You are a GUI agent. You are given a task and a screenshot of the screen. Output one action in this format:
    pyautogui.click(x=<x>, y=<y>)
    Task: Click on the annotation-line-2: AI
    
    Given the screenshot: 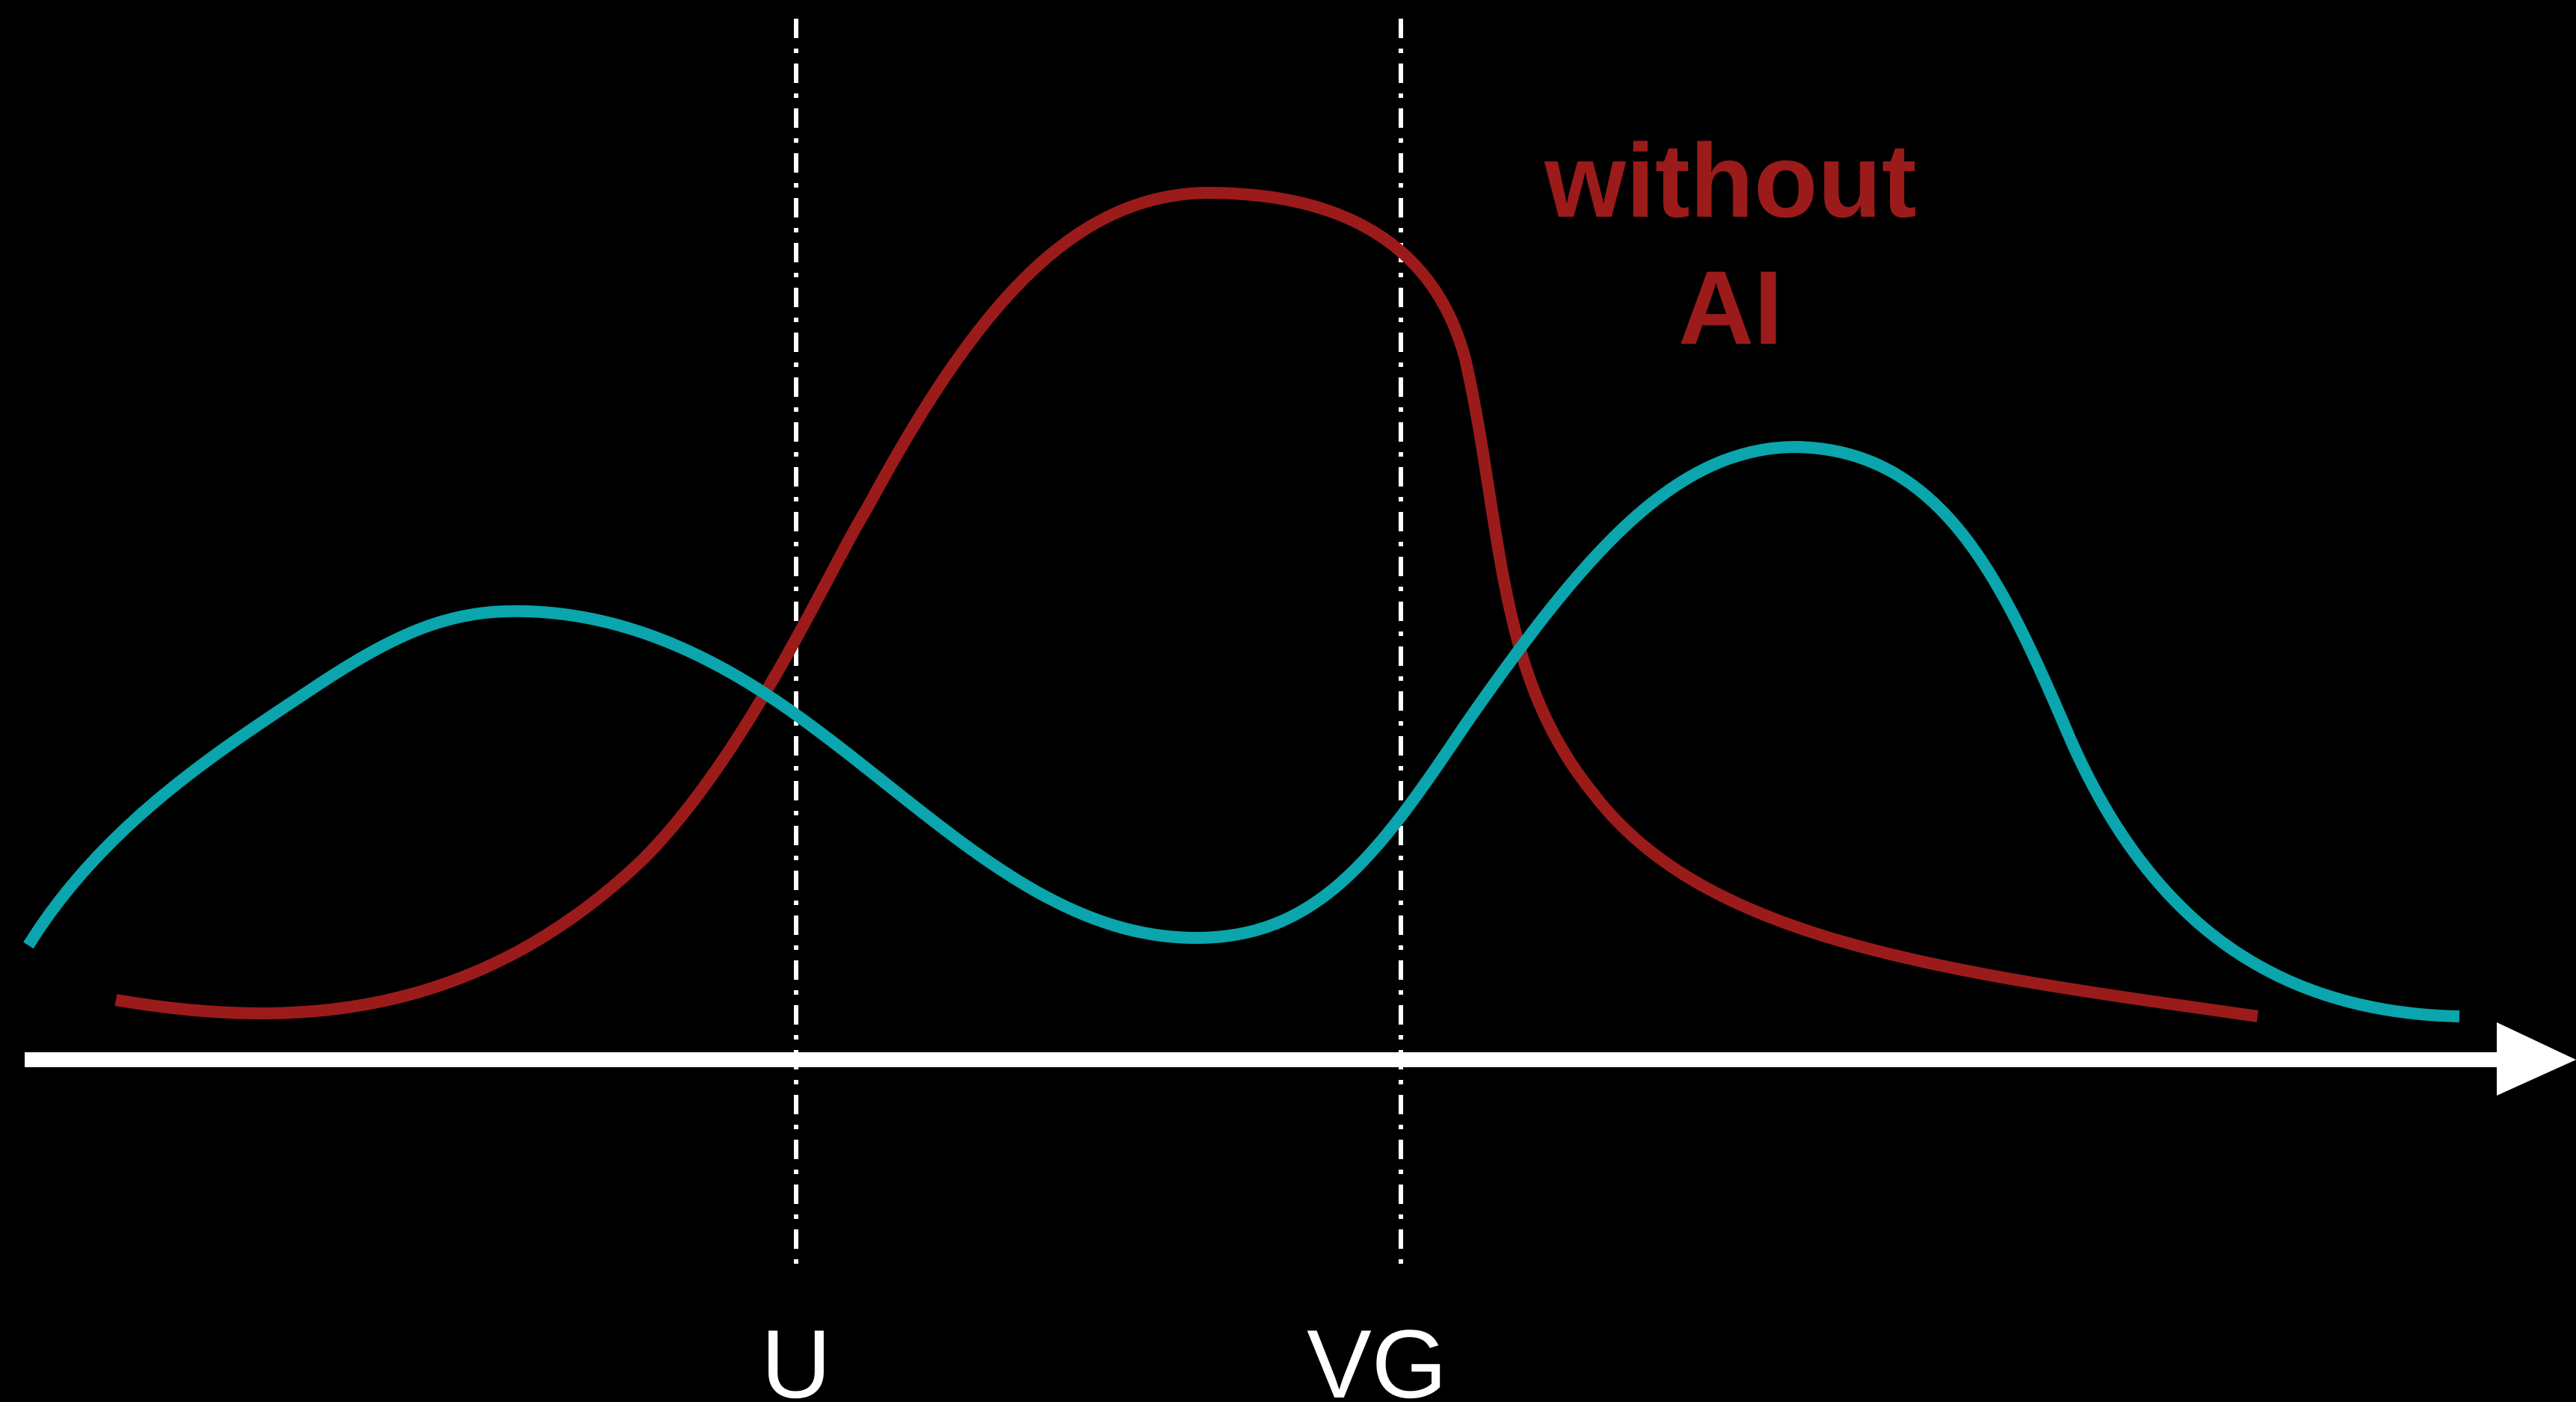 What is the action you would take?
    pyautogui.click(x=1730, y=307)
    